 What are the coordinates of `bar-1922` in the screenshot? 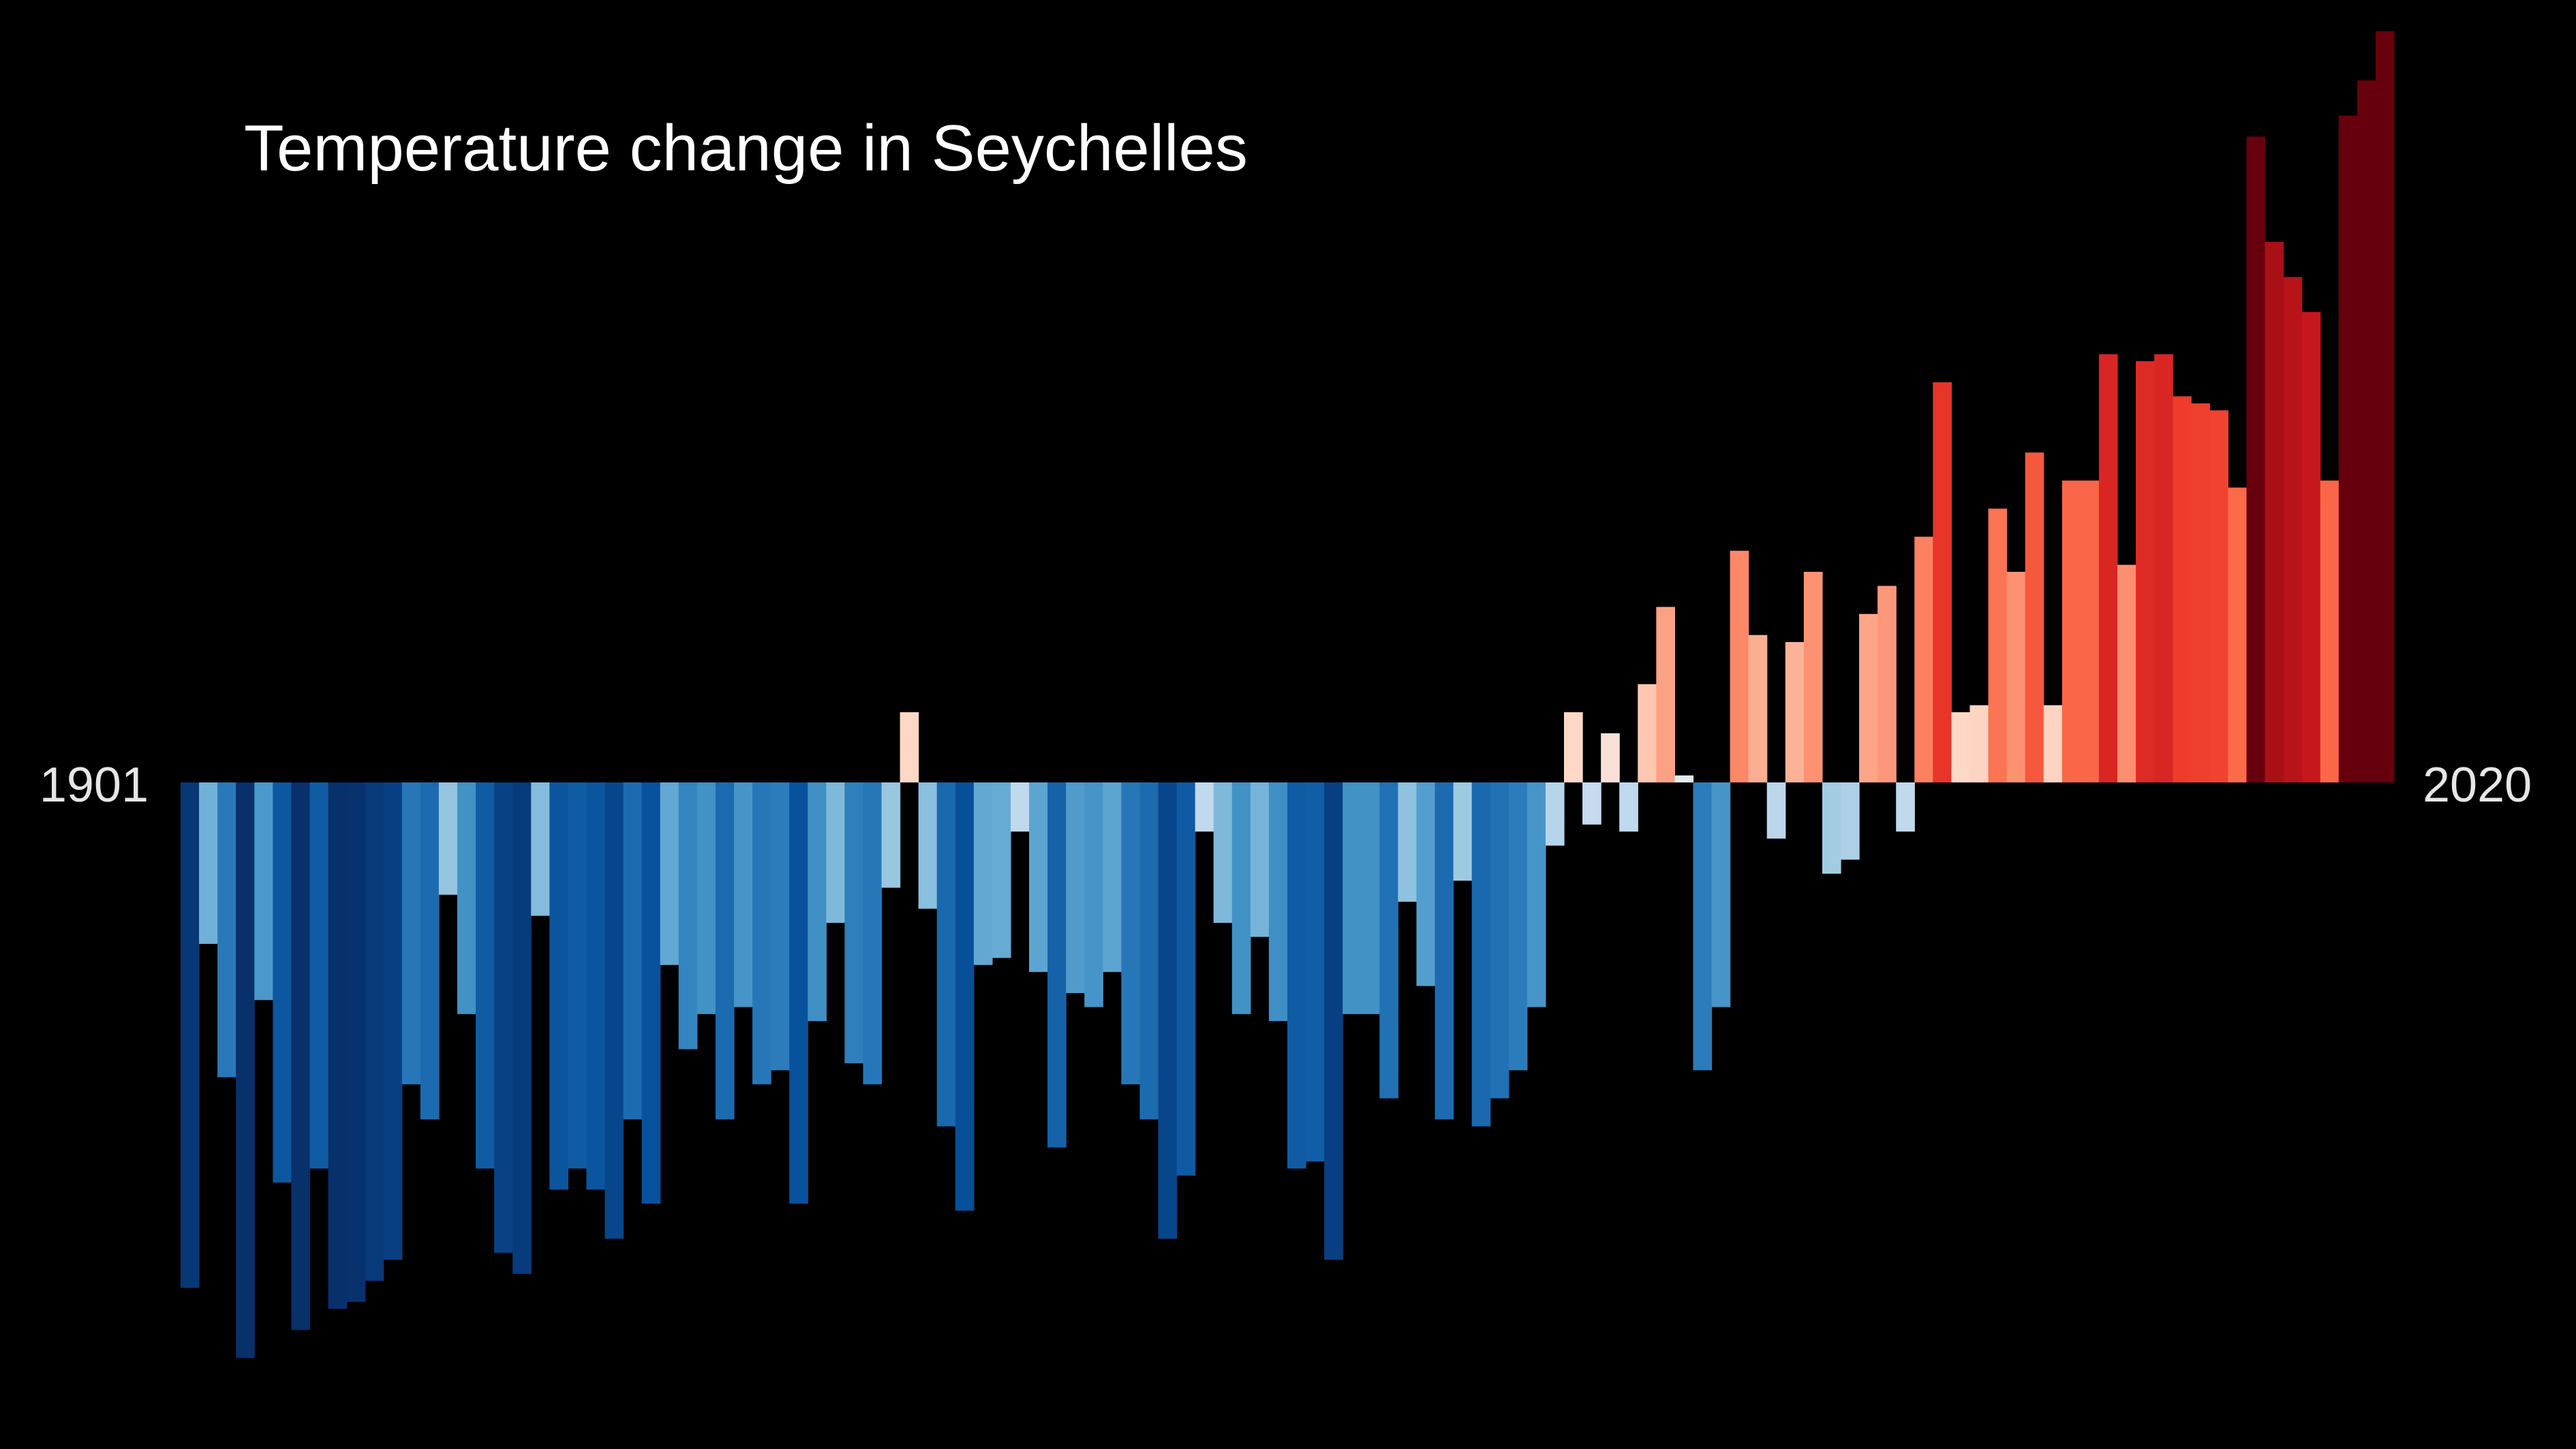 It's located at (577, 976).